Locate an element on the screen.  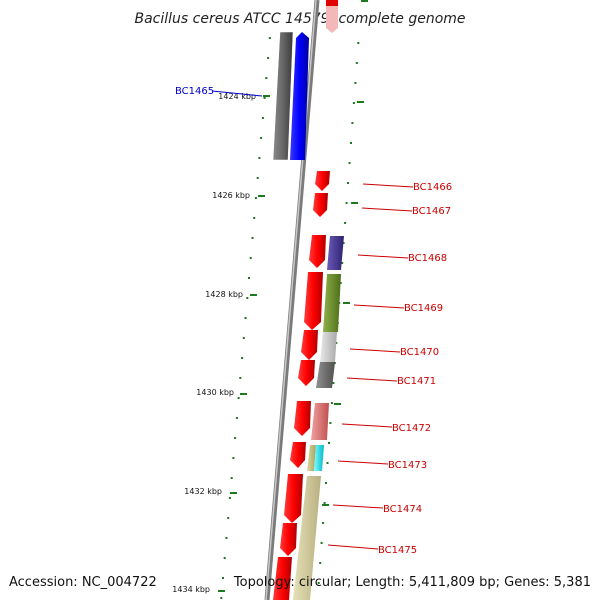
gene-BC1468 is located at coordinates (317, 251).